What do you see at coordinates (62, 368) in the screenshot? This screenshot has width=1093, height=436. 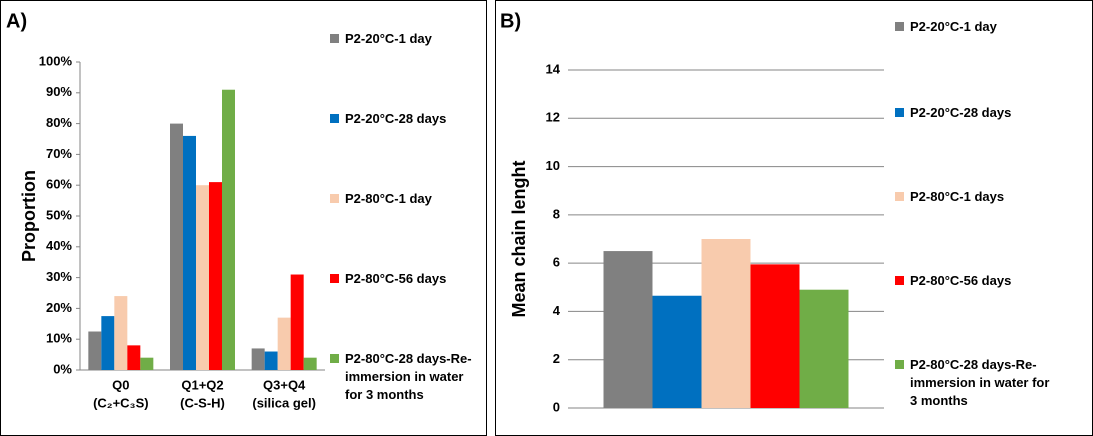 I see `y-tick-label: 0%` at bounding box center [62, 368].